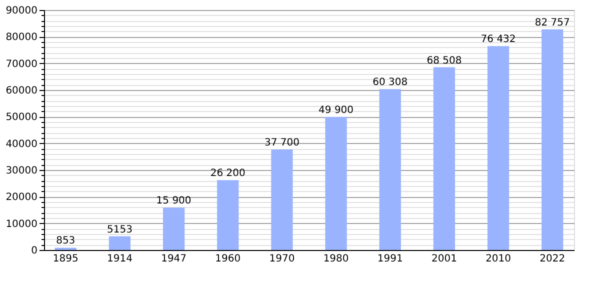 Image resolution: width=600 pixels, height=300 pixels. What do you see at coordinates (390, 259) in the screenshot?
I see `x-tick-label: 1991` at bounding box center [390, 259].